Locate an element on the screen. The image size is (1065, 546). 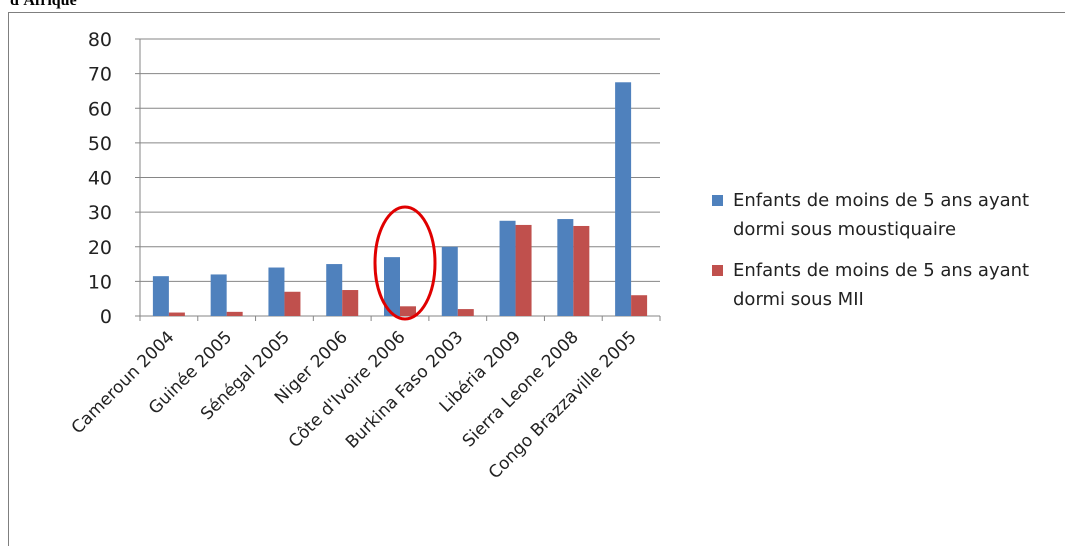
y-tick-label: 10 is located at coordinates (100, 282).